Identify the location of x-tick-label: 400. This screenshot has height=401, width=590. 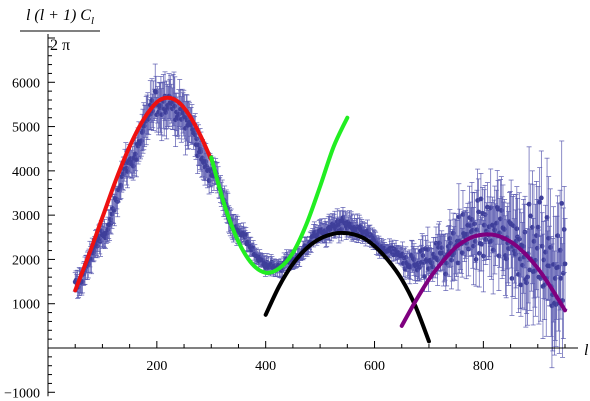
(265, 366).